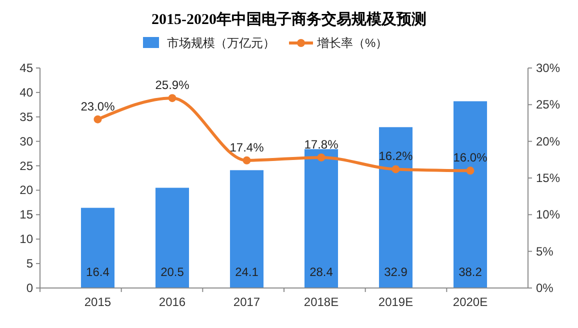  What do you see at coordinates (172, 302) in the screenshot?
I see `x-tick-label: 2016` at bounding box center [172, 302].